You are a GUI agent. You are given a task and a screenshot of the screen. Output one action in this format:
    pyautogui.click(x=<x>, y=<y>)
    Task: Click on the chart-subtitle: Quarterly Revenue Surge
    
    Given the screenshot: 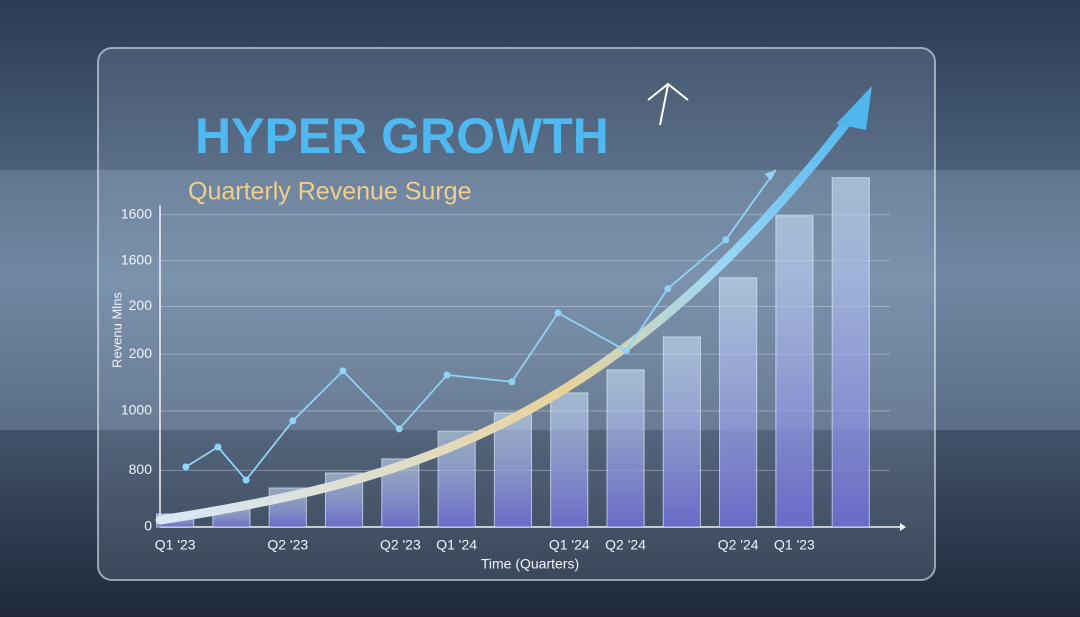 What is the action you would take?
    pyautogui.click(x=329, y=192)
    